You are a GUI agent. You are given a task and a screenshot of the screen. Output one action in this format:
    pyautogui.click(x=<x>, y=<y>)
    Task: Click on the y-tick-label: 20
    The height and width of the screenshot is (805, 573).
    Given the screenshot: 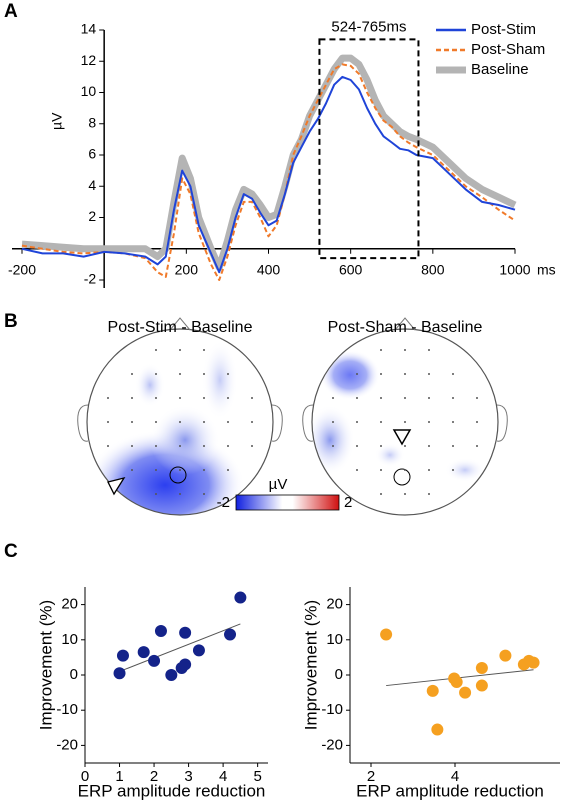 What is the action you would take?
    pyautogui.click(x=69, y=604)
    